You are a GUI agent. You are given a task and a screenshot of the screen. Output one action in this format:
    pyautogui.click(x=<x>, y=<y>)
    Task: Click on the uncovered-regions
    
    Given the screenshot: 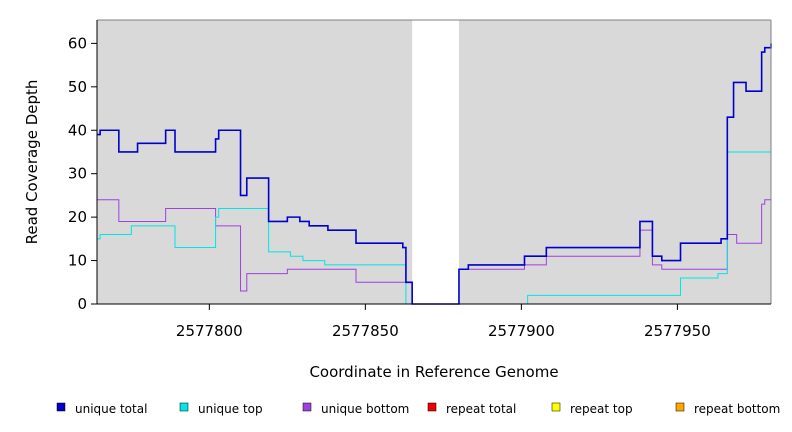 What is the action you would take?
    pyautogui.click(x=435, y=162)
    